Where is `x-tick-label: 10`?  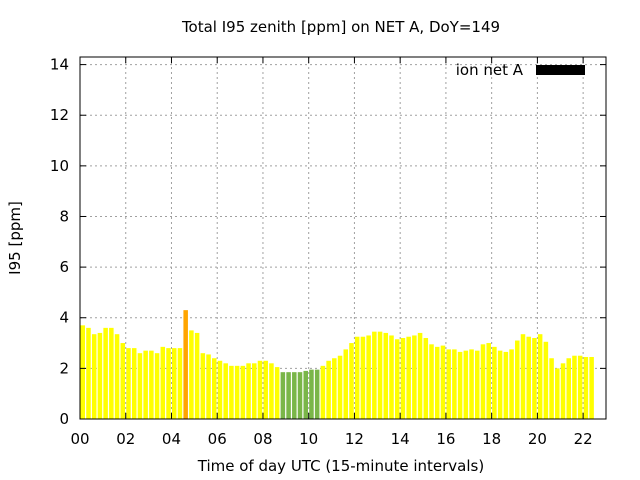 x-tick-label: 10 is located at coordinates (308, 439).